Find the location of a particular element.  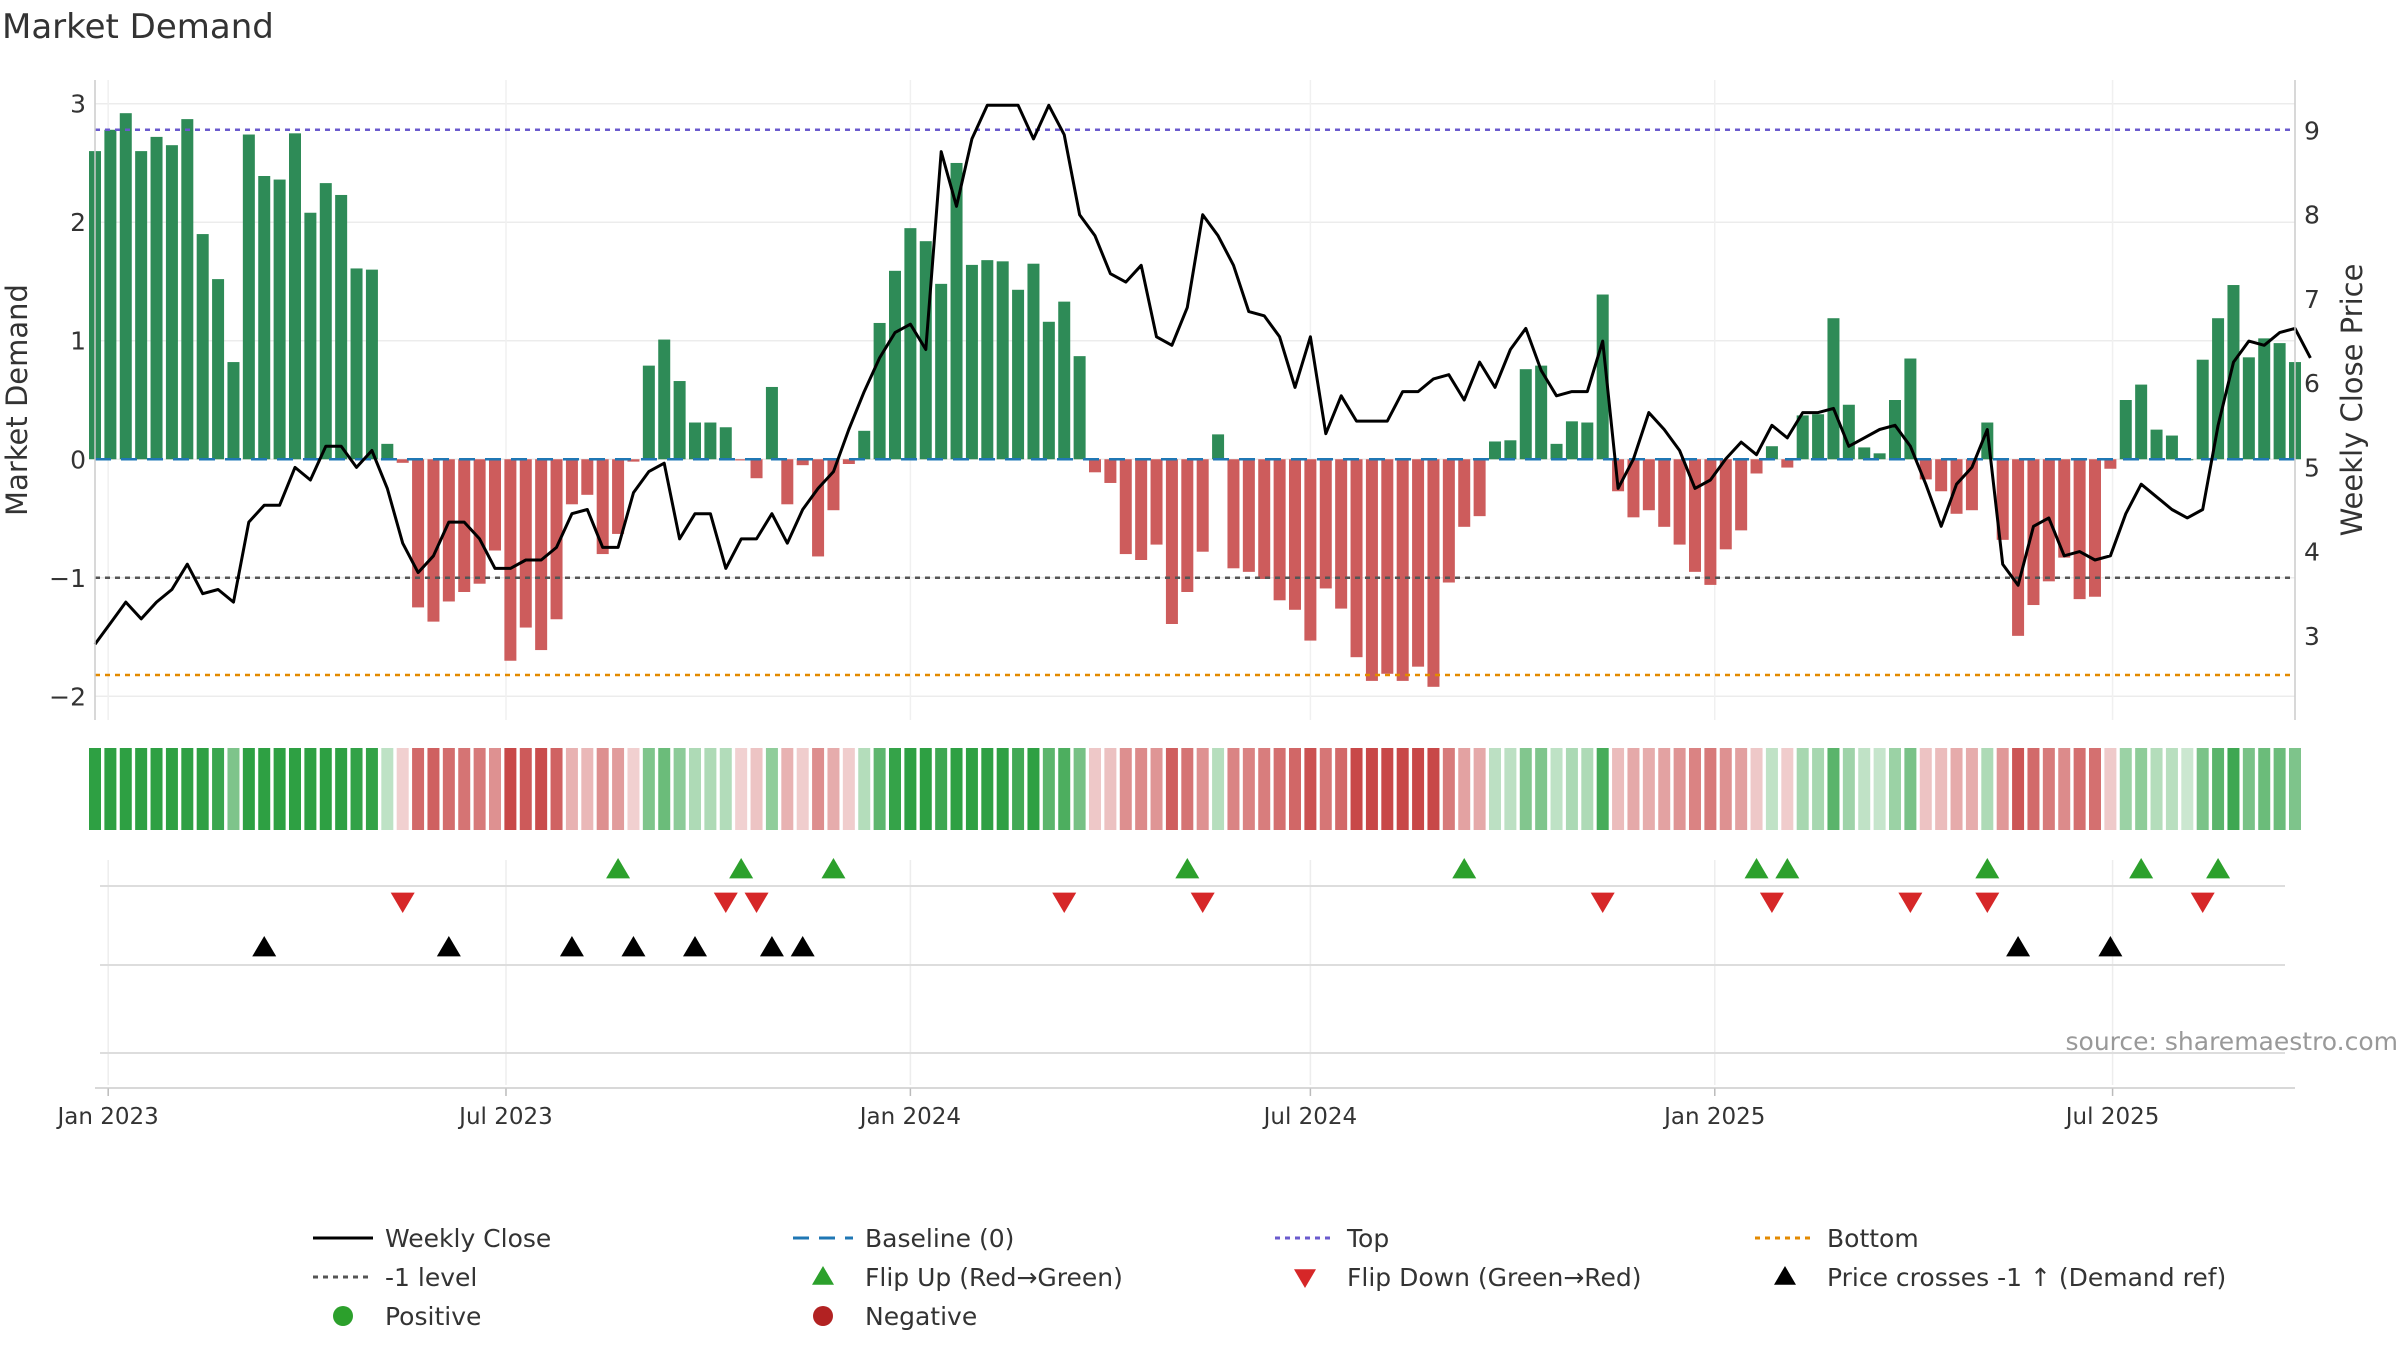

x-tick-label: Jul 2025 is located at coordinates (2112, 1117).